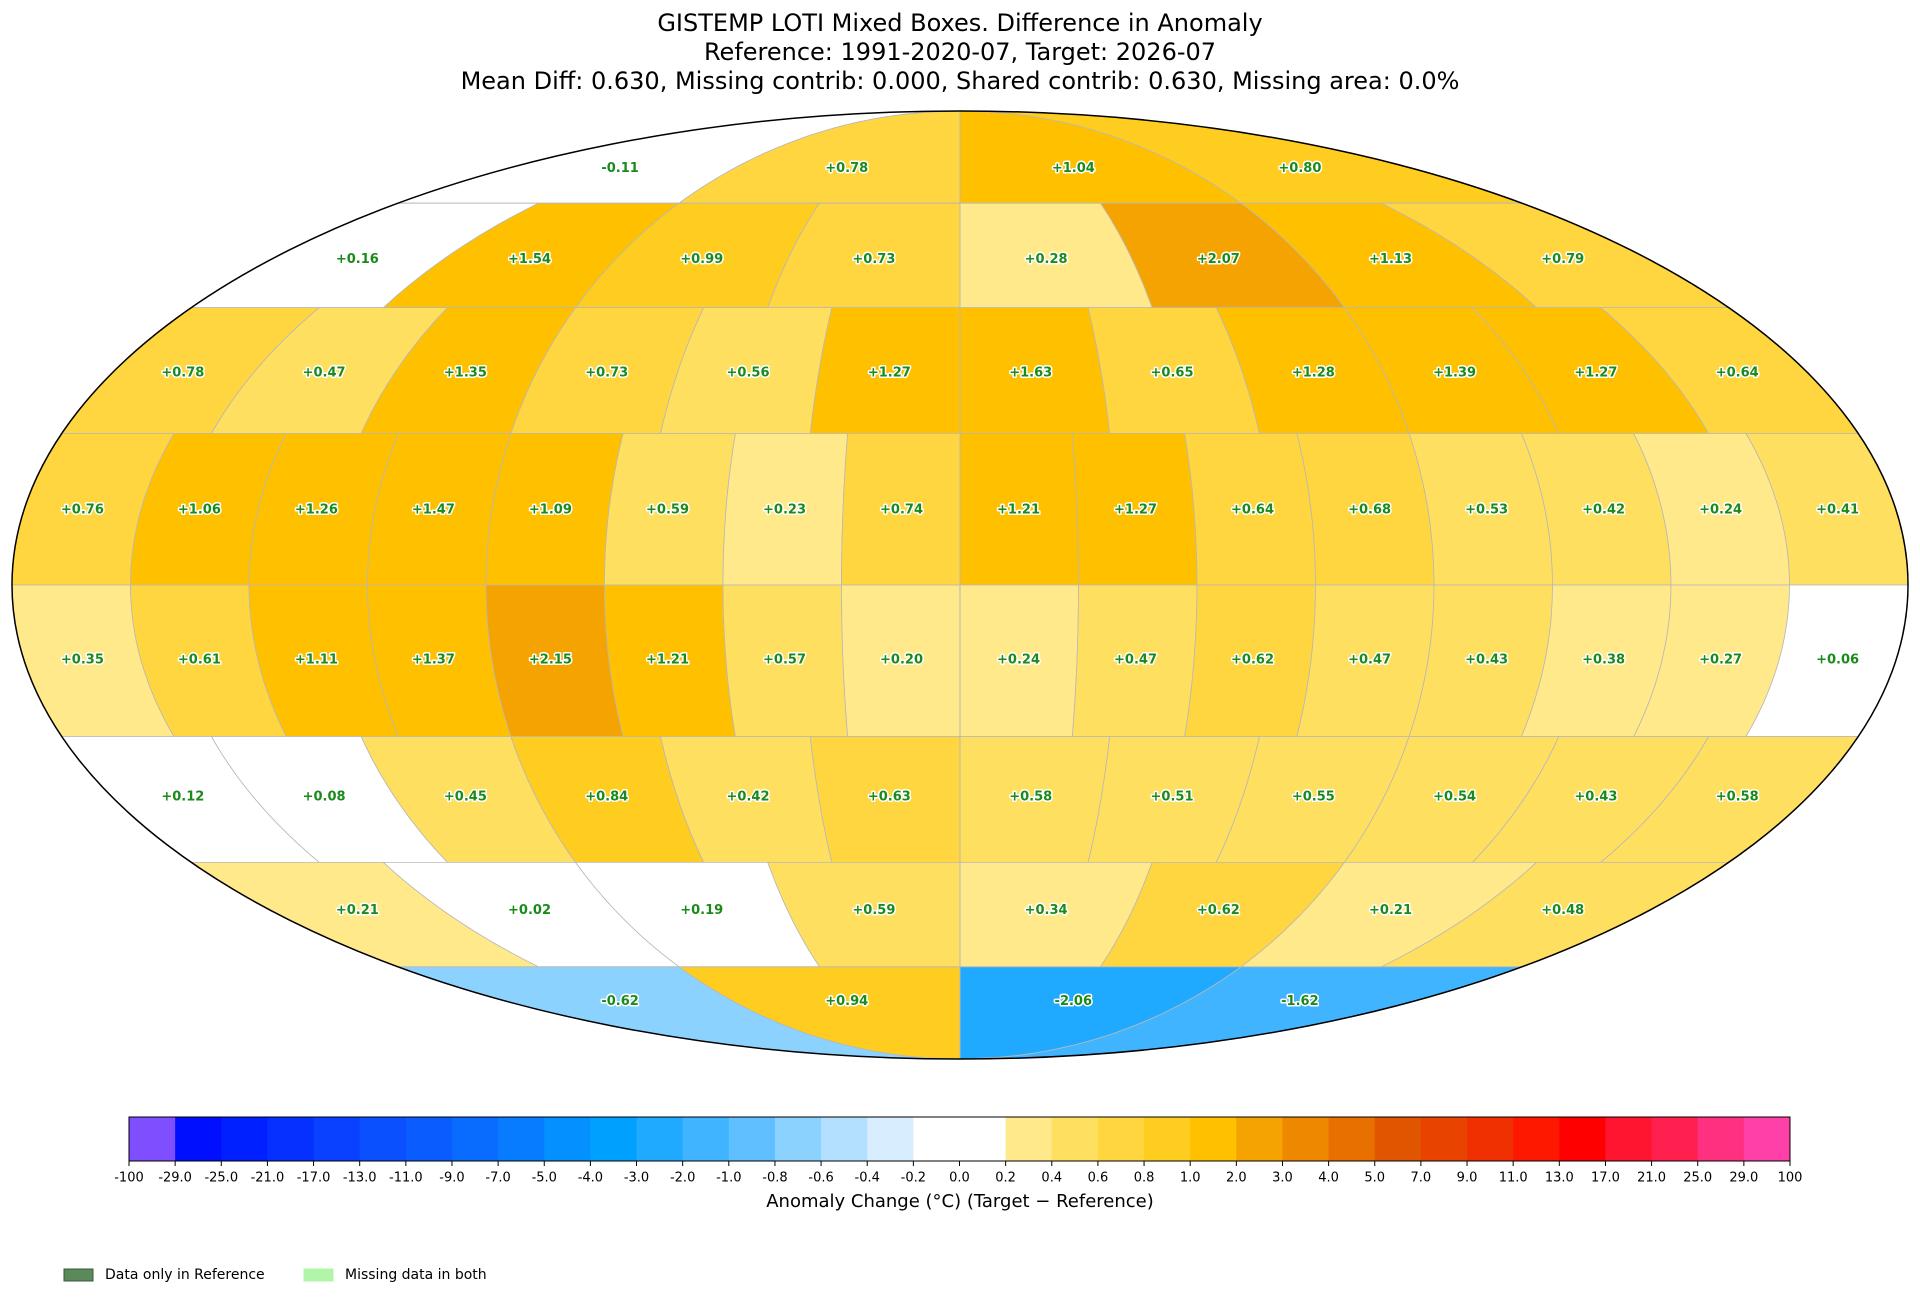 The image size is (1920, 1306). I want to click on box-label: +0.19, so click(701, 910).